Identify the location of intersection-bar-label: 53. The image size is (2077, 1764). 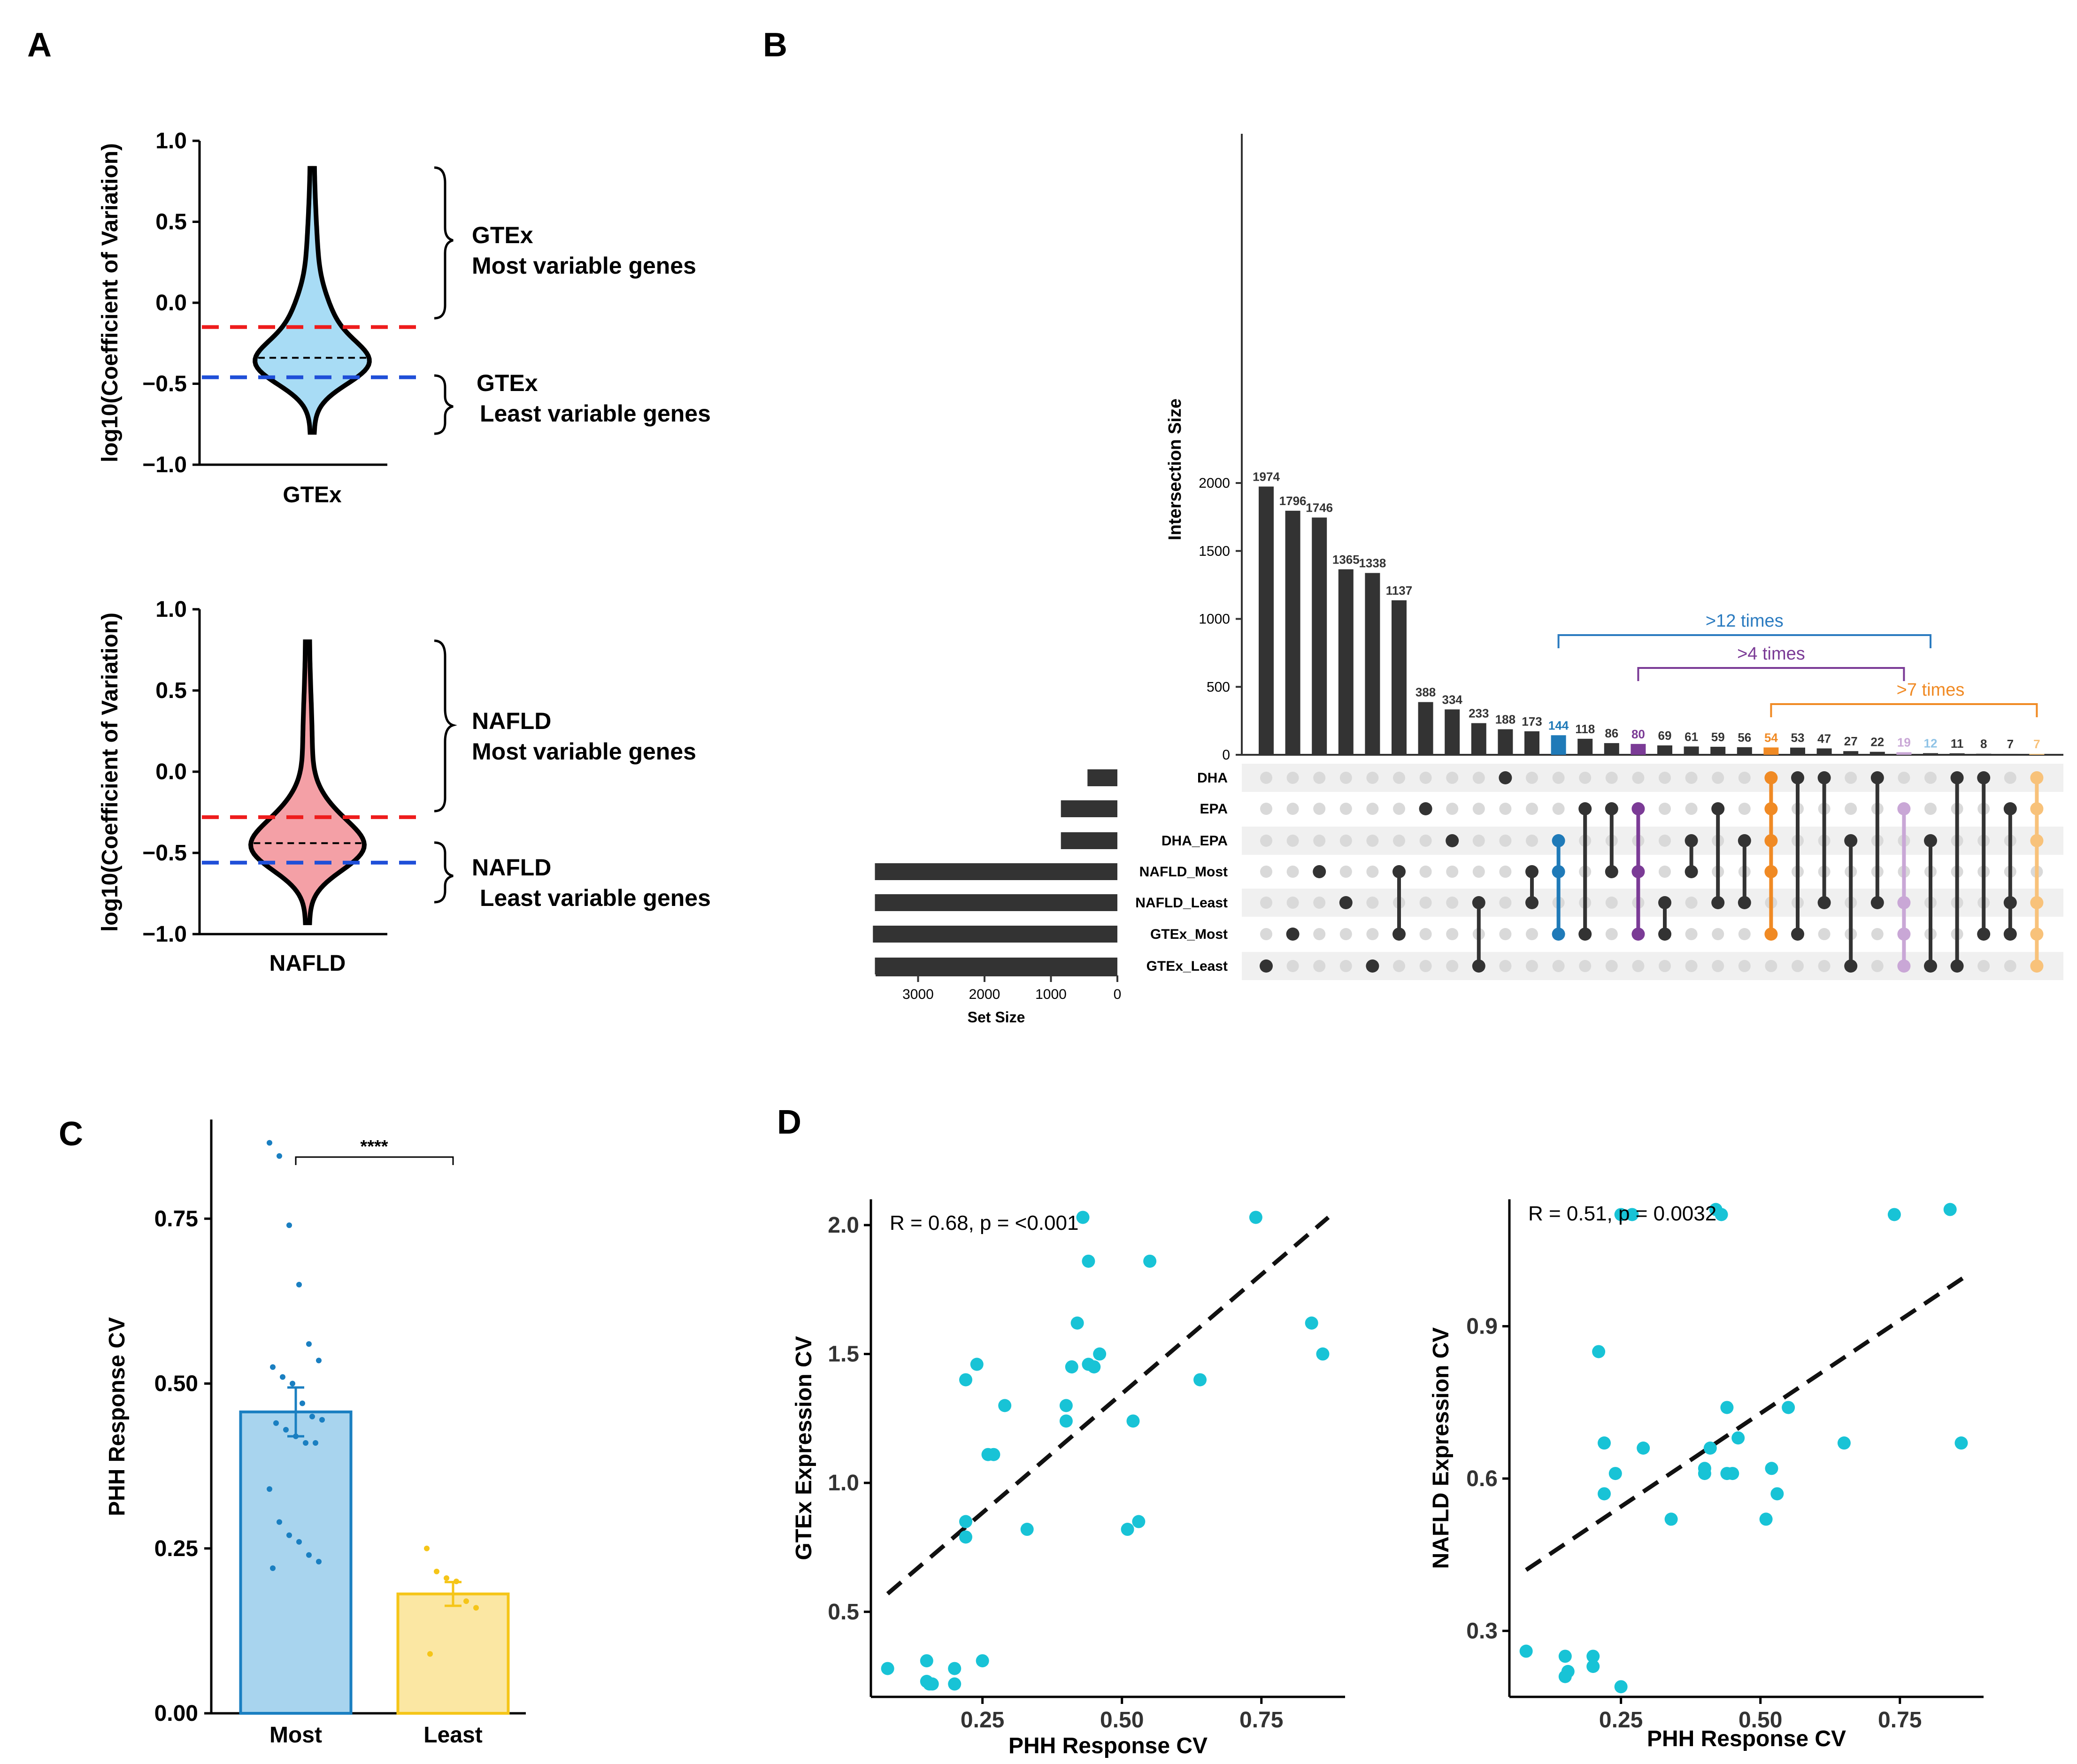
(1798, 738).